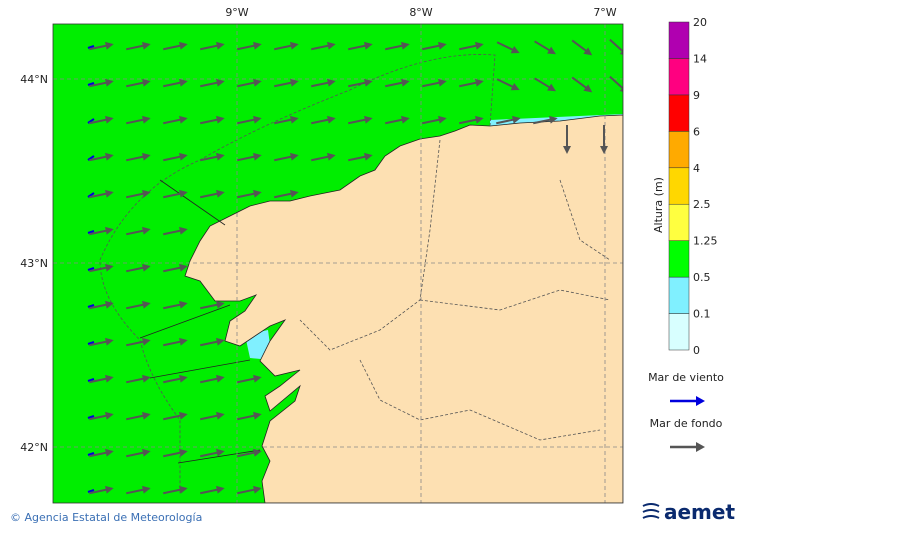  What do you see at coordinates (236, 12) in the screenshot?
I see `lon-label: 9°W` at bounding box center [236, 12].